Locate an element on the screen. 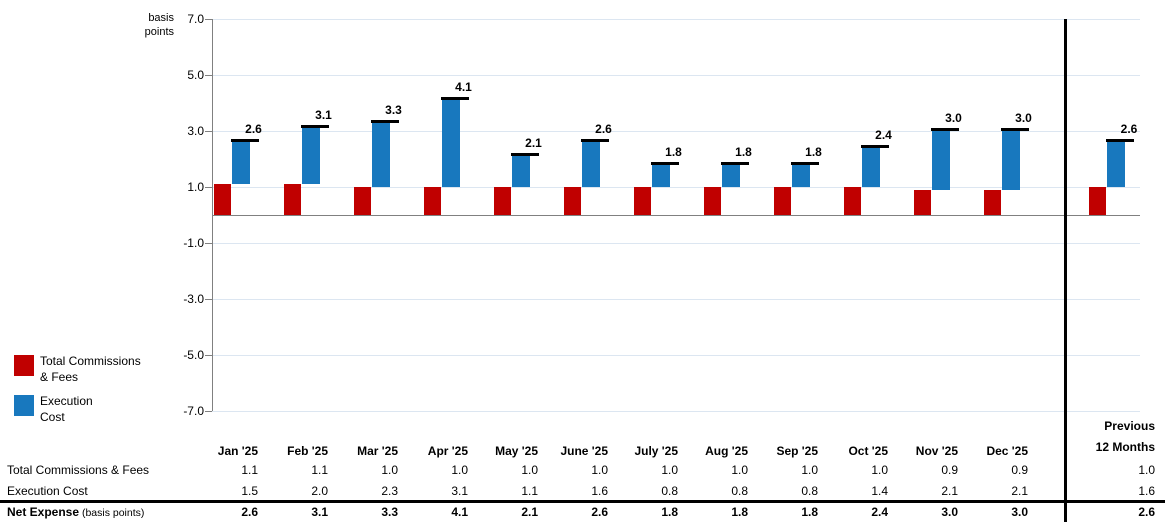 The height and width of the screenshot is (528, 1165). net-total-label: 3.3 is located at coordinates (393, 109).